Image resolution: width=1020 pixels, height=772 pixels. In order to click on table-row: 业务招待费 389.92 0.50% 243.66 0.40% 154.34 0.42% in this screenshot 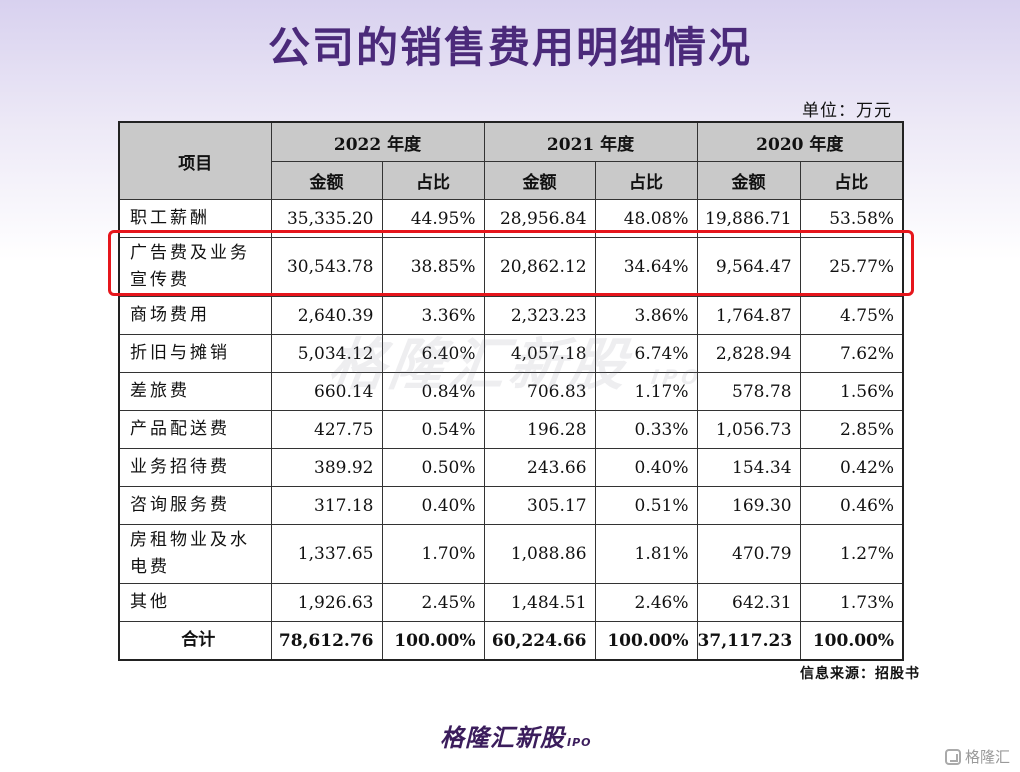, I will do `click(511, 467)`.